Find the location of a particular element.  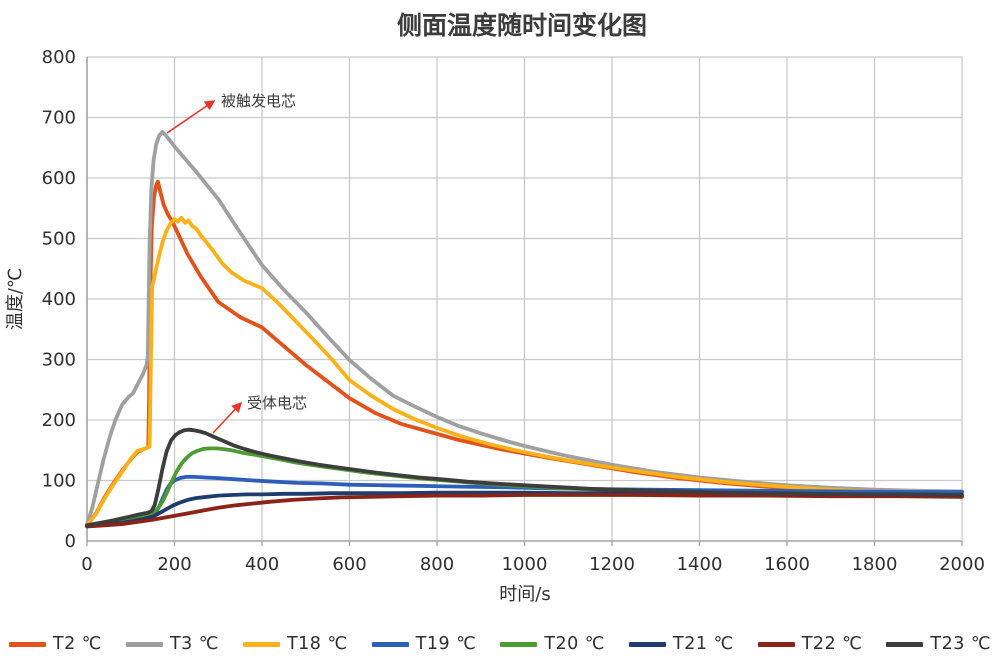

legend-label: T20 ℃ is located at coordinates (575, 644).